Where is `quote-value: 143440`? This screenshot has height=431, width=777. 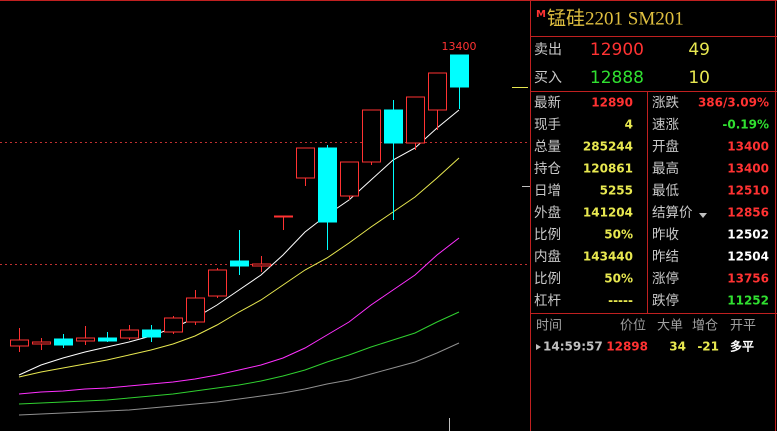
quote-value: 143440 is located at coordinates (608, 257).